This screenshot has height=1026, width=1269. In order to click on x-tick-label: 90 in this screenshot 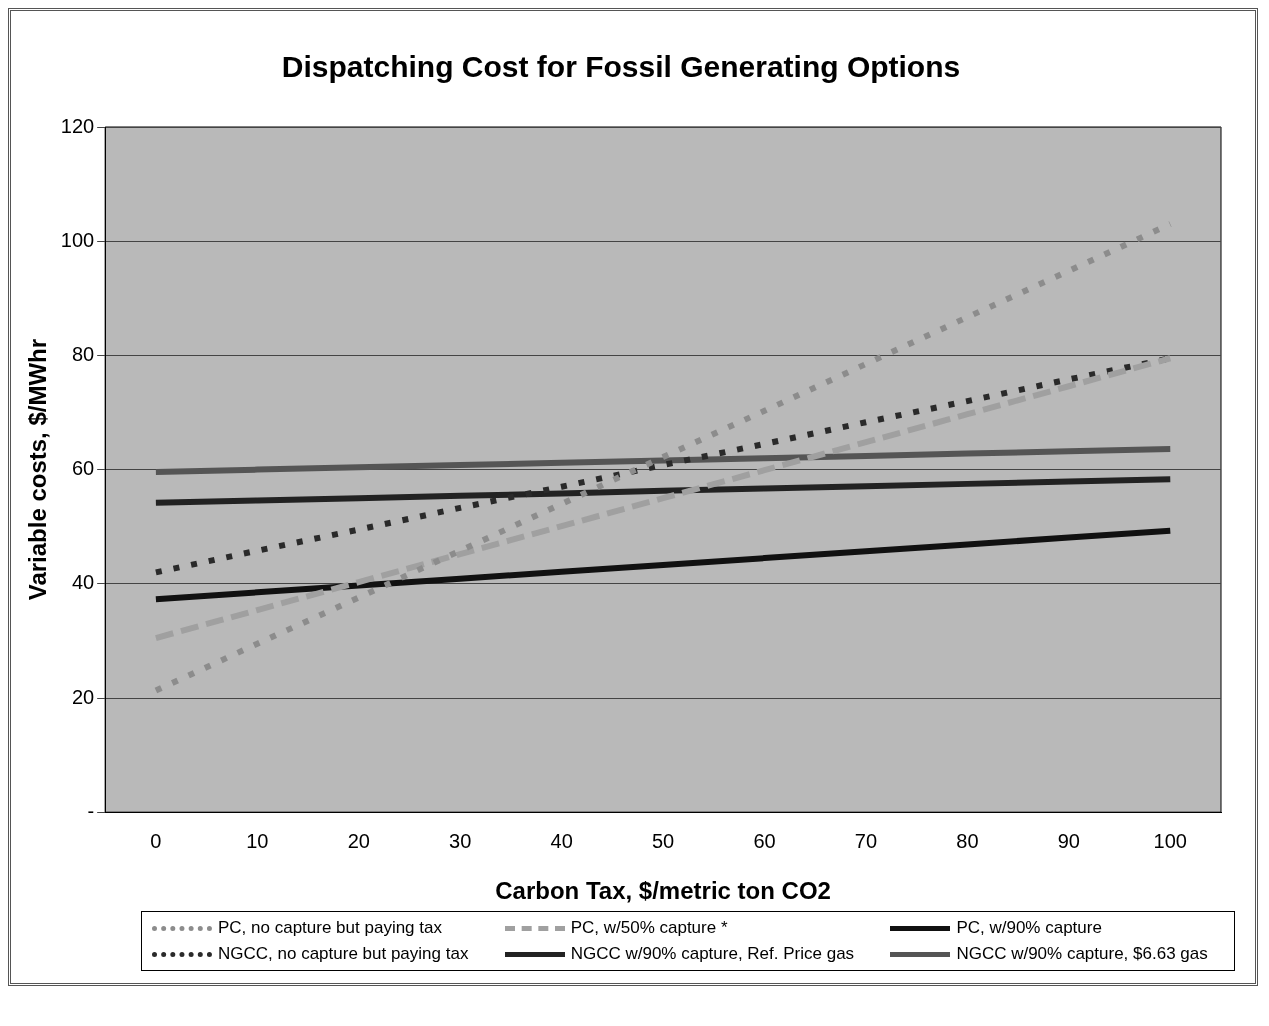, I will do `click(1068, 840)`.